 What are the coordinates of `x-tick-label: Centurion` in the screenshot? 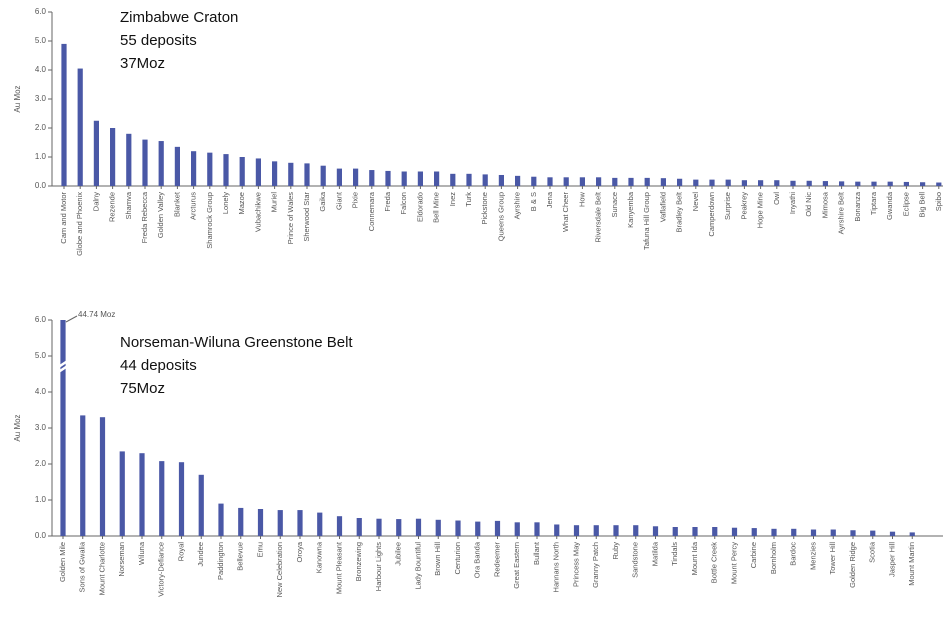 It's located at (457, 558).